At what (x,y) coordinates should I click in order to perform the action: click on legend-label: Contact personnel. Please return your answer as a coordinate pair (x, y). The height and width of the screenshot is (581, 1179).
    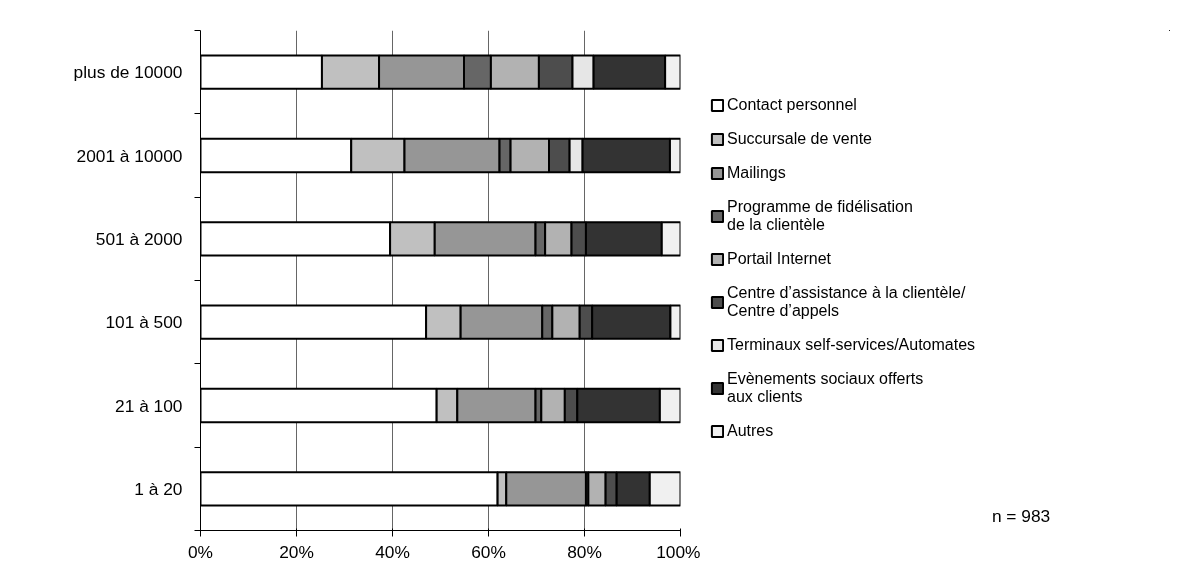
    Looking at the image, I should click on (792, 105).